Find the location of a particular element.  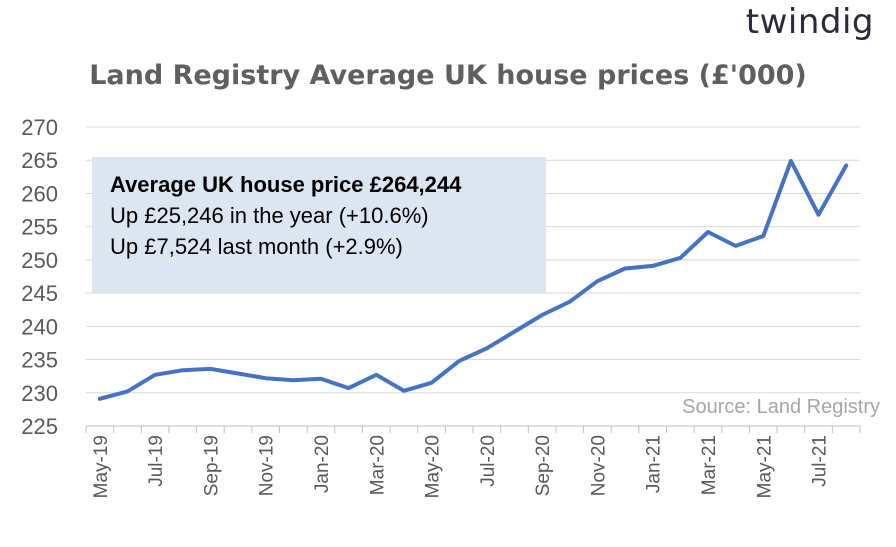

callout-month-change: Up £7,524 last month (+2.9%) is located at coordinates (256, 246).